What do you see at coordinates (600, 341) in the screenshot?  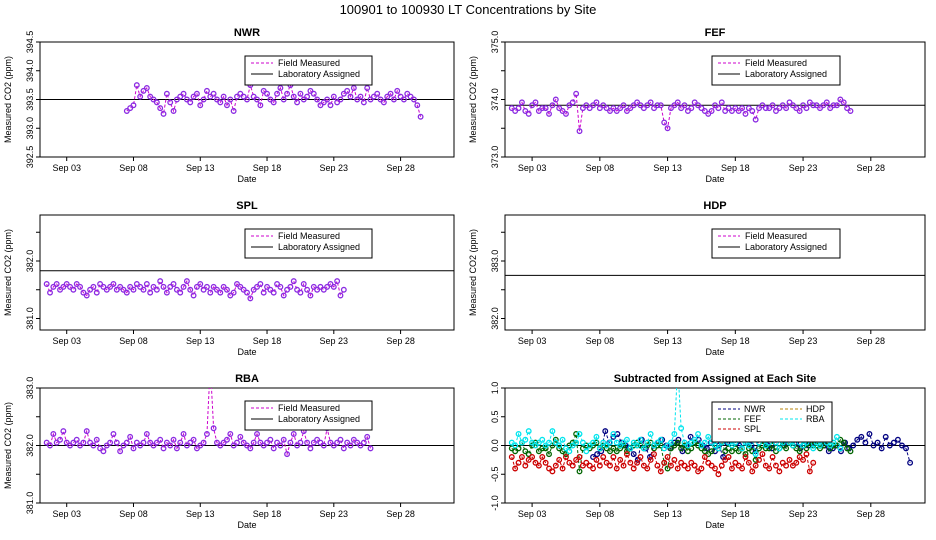 I see `x-tick-label: Sep 08` at bounding box center [600, 341].